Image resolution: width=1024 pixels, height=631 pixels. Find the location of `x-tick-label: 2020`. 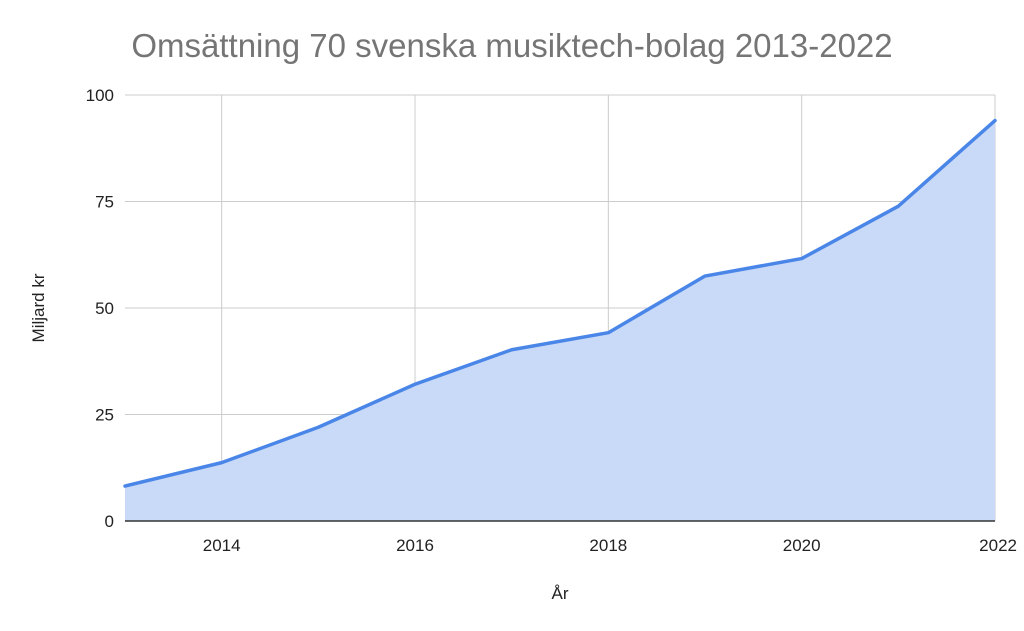

x-tick-label: 2020 is located at coordinates (802, 545).